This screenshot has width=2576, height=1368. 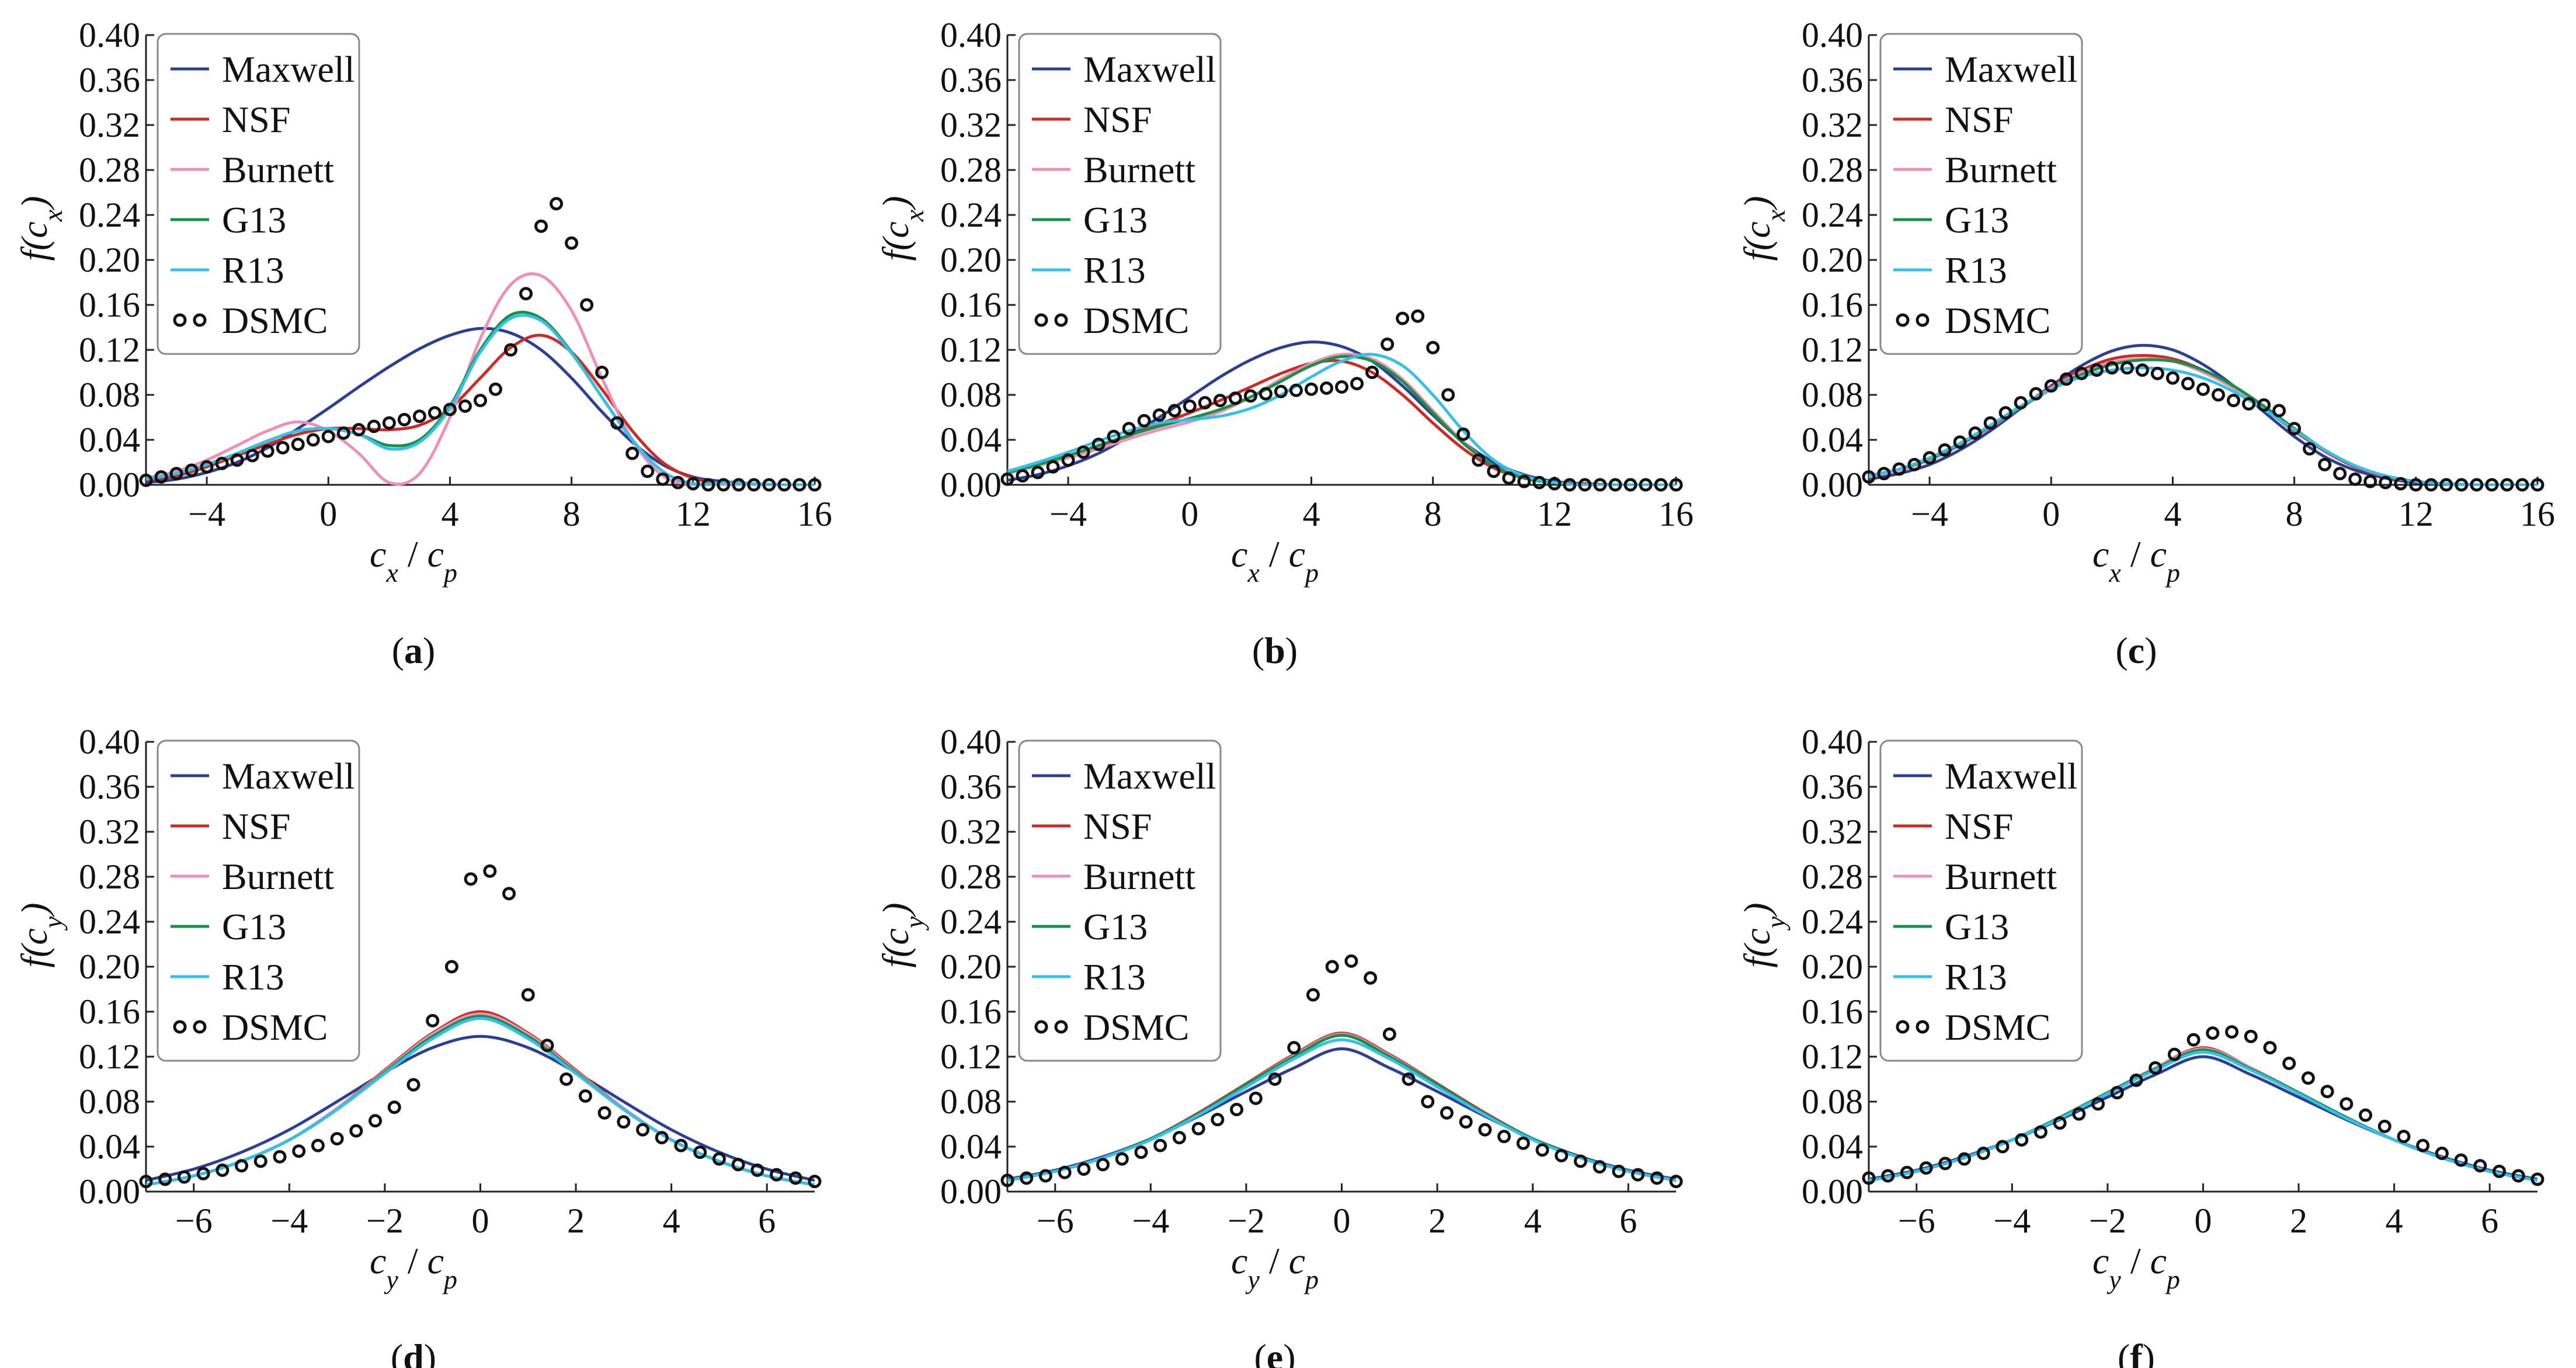 I want to click on y-tick-label: 0.40, so click(x=971, y=35).